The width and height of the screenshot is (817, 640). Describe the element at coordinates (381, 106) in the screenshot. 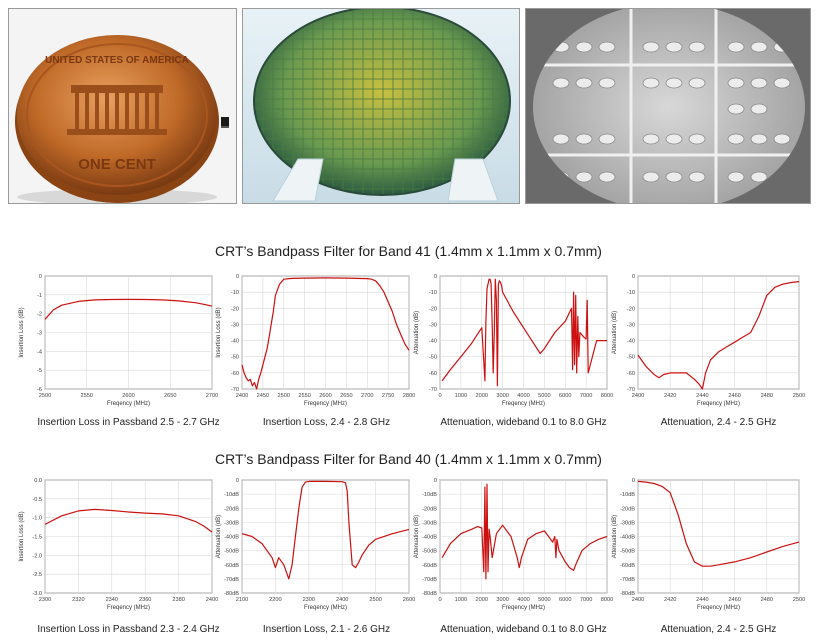

I see `photo-wafer` at that location.